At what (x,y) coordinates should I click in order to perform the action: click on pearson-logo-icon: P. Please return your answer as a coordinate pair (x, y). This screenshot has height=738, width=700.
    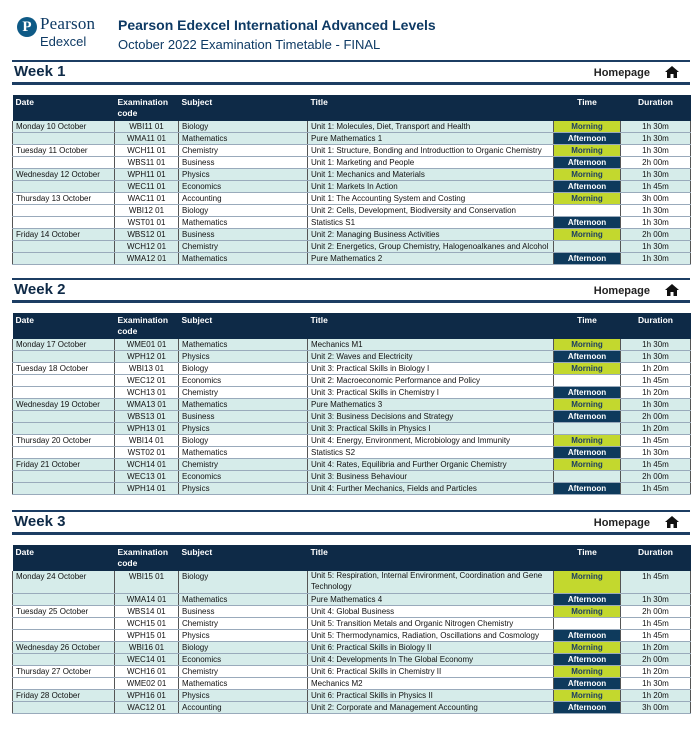
    Looking at the image, I should click on (27, 27).